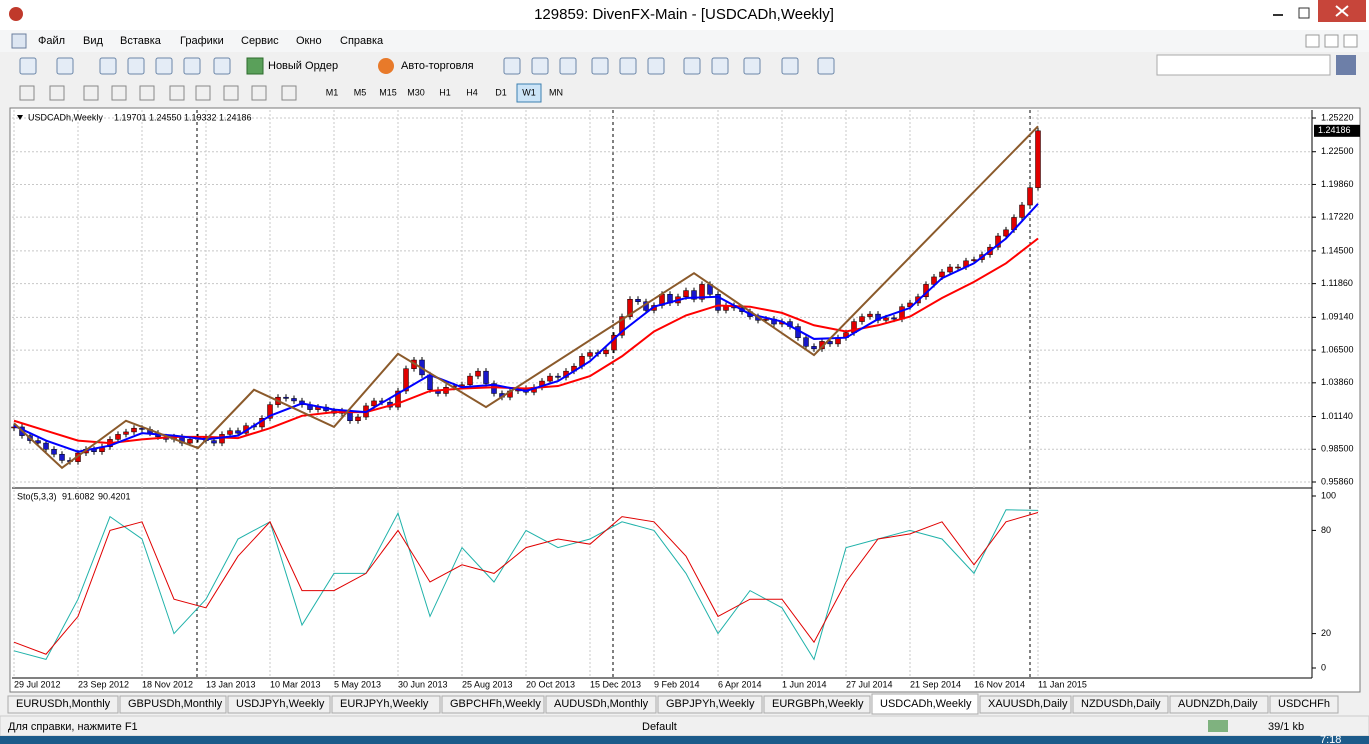  I want to click on x-tick-label: 6 Apr 2014, so click(740, 684).